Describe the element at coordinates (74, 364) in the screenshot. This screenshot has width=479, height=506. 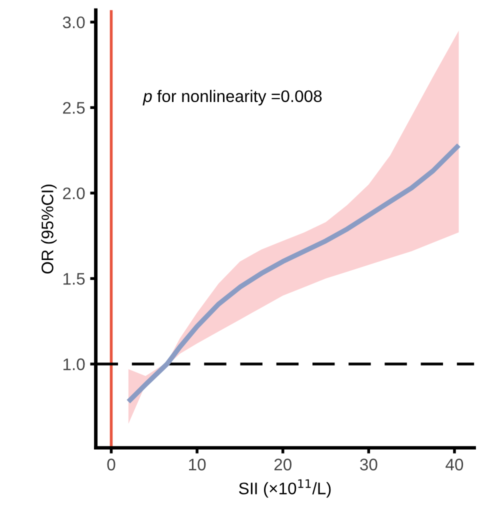
I see `y-tick-label: 1.0` at that location.